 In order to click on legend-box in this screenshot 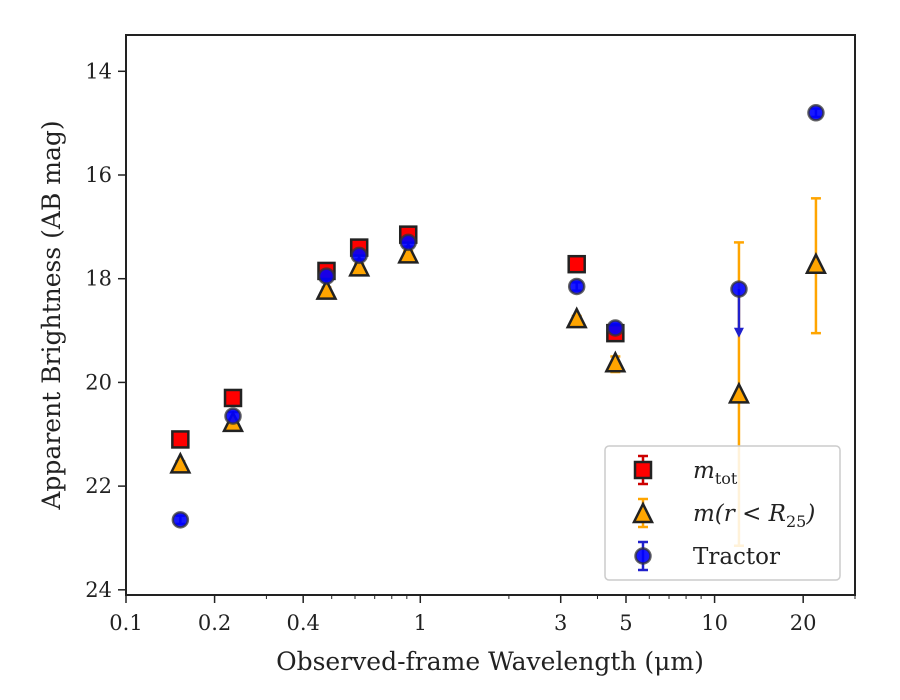, I will do `click(722, 513)`.